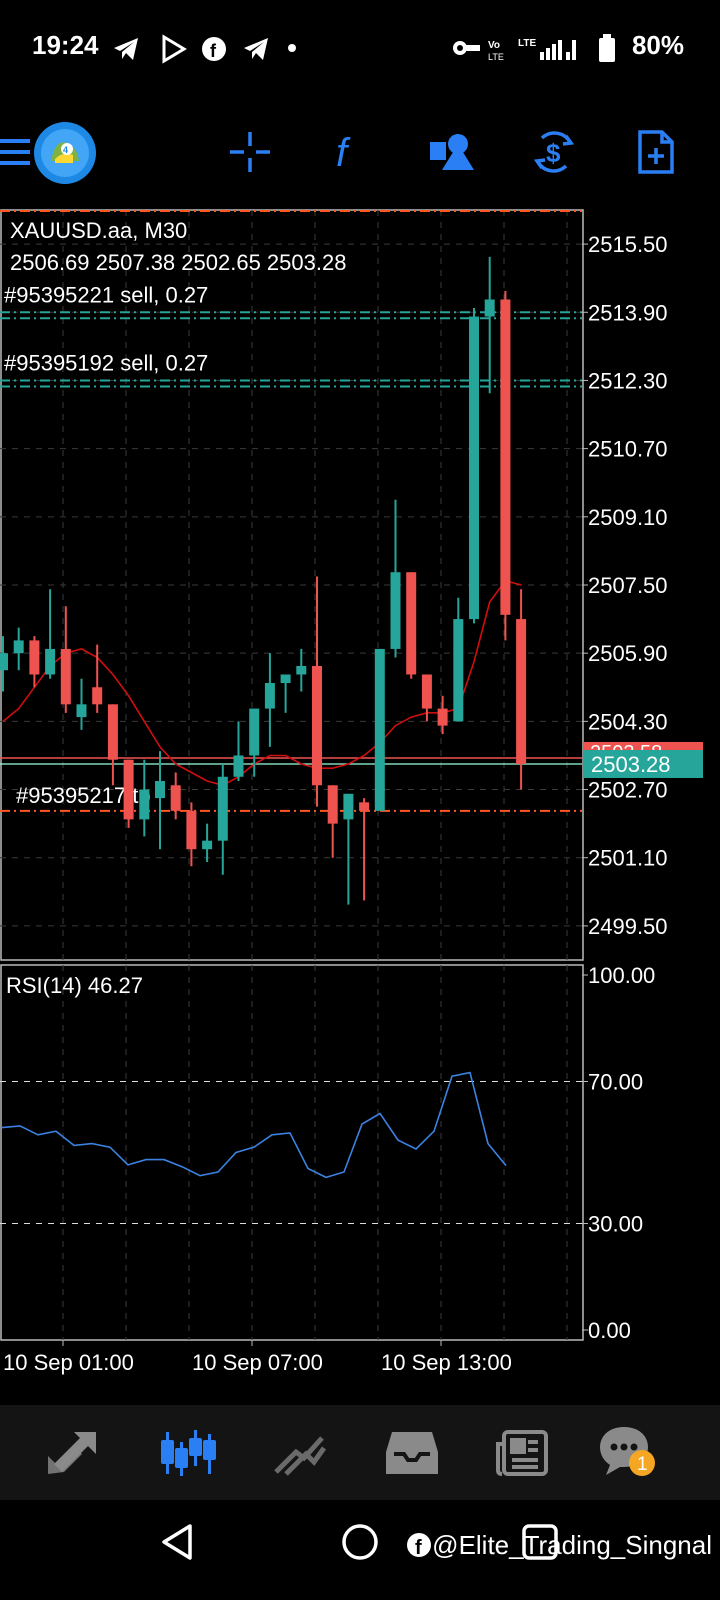 The width and height of the screenshot is (720, 1600). Describe the element at coordinates (98, 230) in the screenshot. I see `symbol-timeframe: XAUUSD.aa, M30` at that location.